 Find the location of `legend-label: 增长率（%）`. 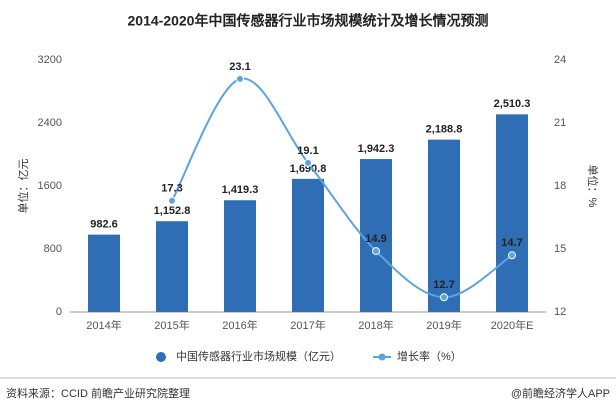

legend-label: 增长率（%） is located at coordinates (429, 356).